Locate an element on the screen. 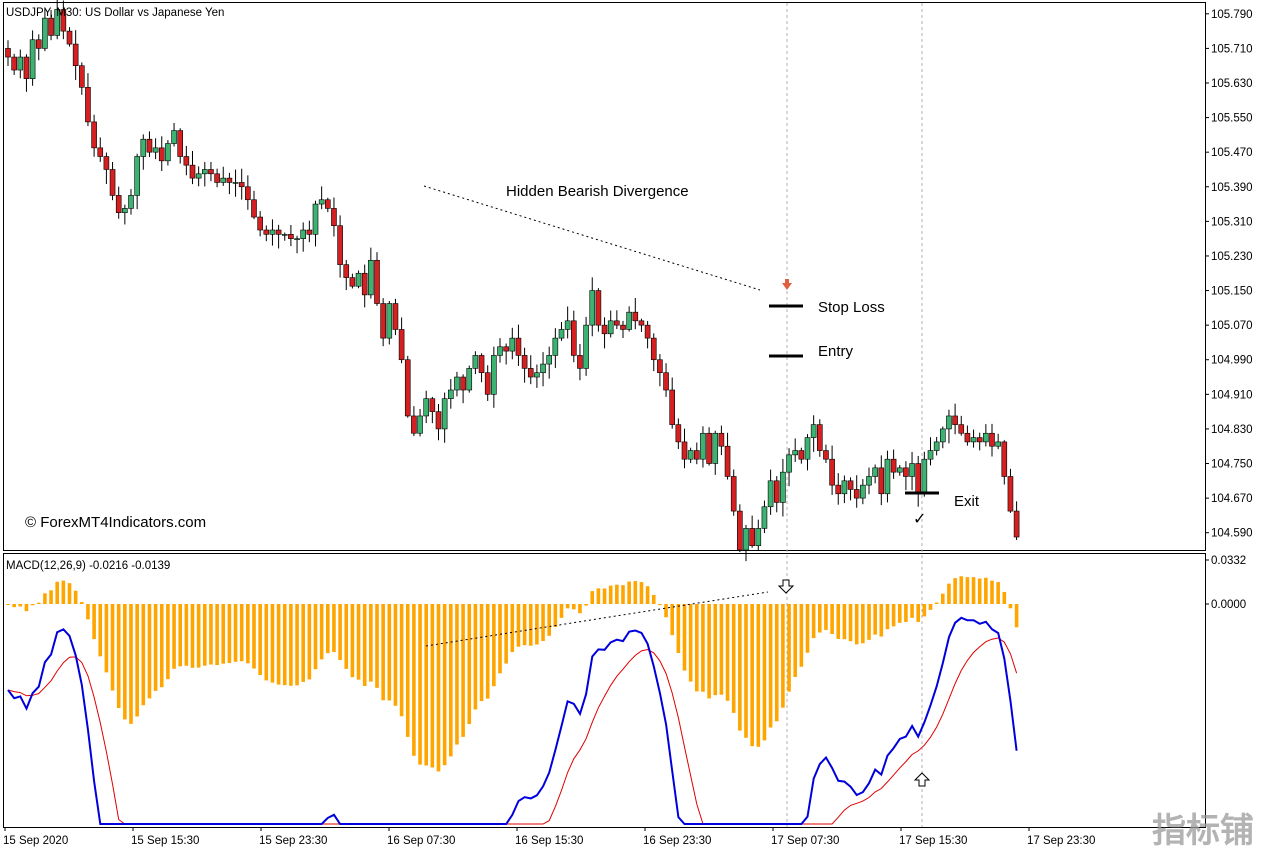  time-tick-label: 15 Sep 2020 is located at coordinates (35, 841).